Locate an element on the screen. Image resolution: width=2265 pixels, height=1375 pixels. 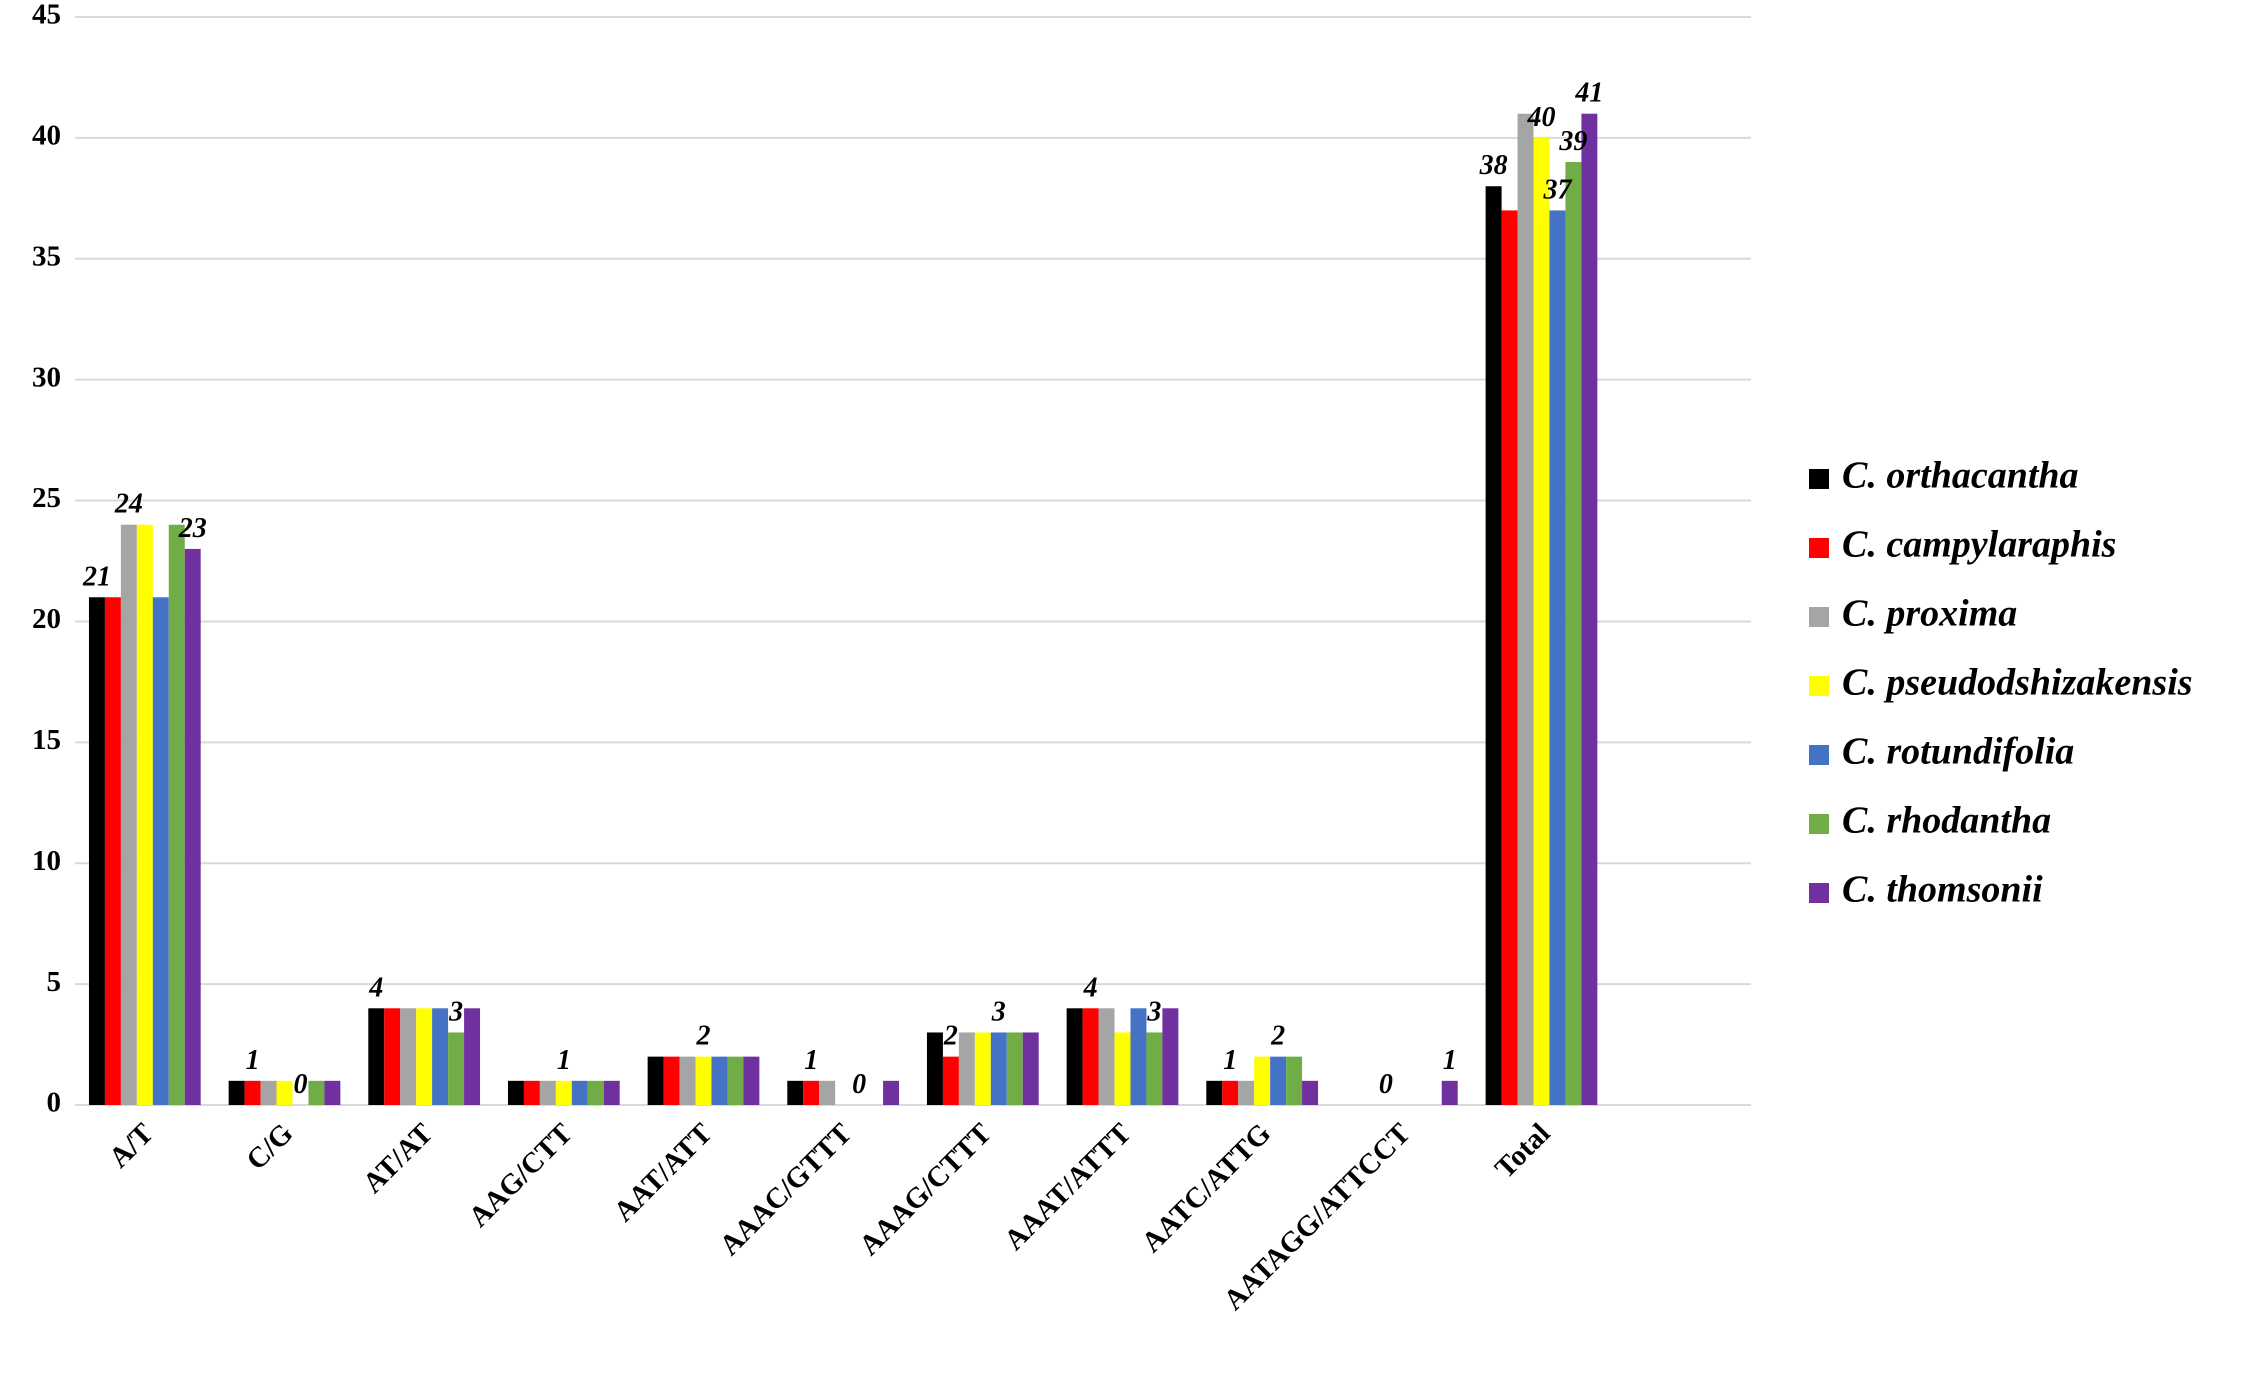
y-tick-label: 10 is located at coordinates (46, 861).